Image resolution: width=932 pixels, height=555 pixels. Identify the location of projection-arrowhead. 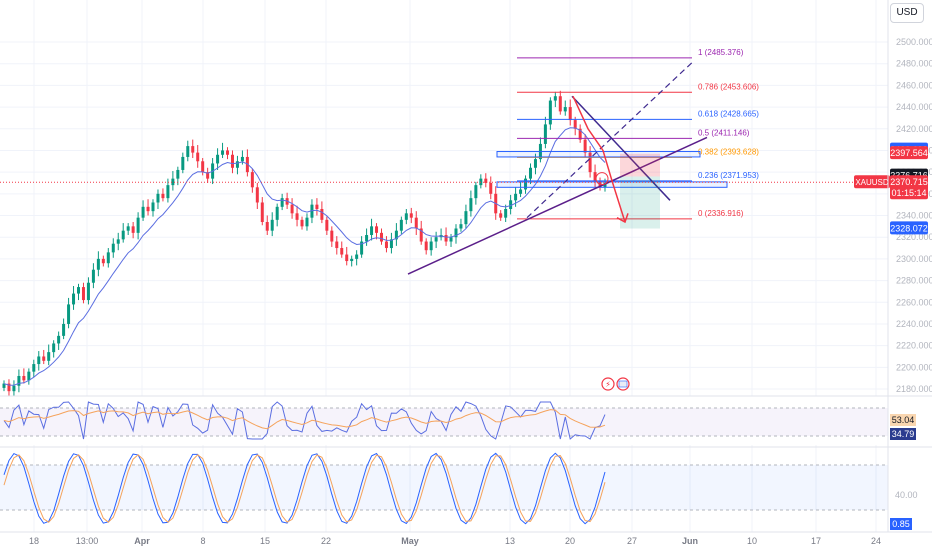
(622, 218).